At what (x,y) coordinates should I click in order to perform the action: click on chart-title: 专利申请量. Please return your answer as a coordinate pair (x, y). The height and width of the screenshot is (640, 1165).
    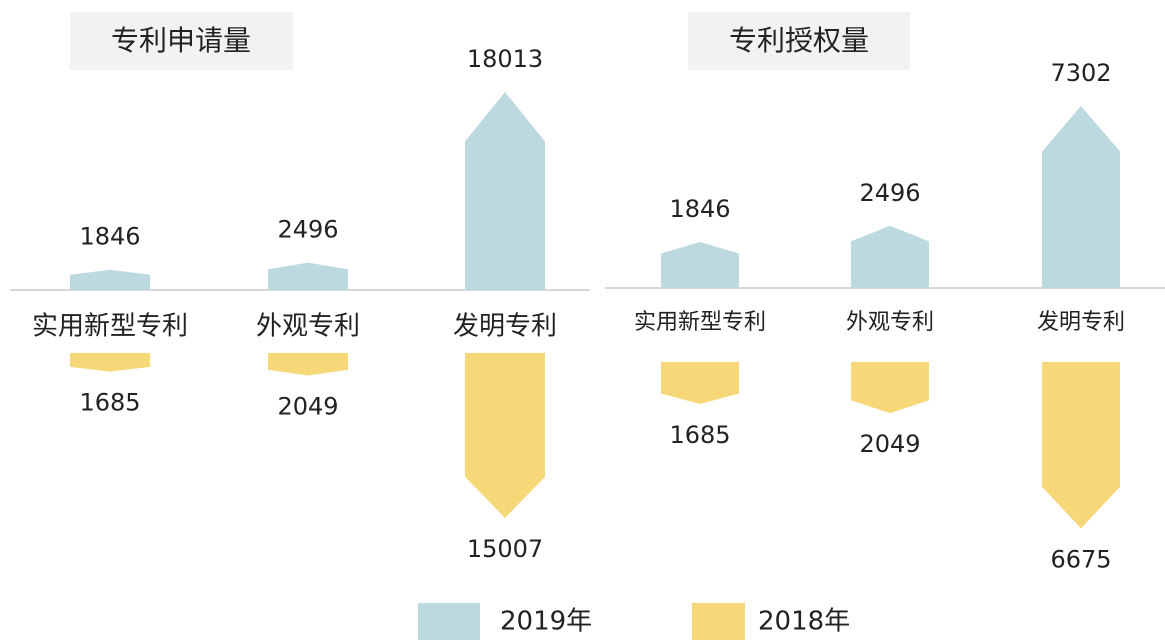
    Looking at the image, I should click on (181, 40).